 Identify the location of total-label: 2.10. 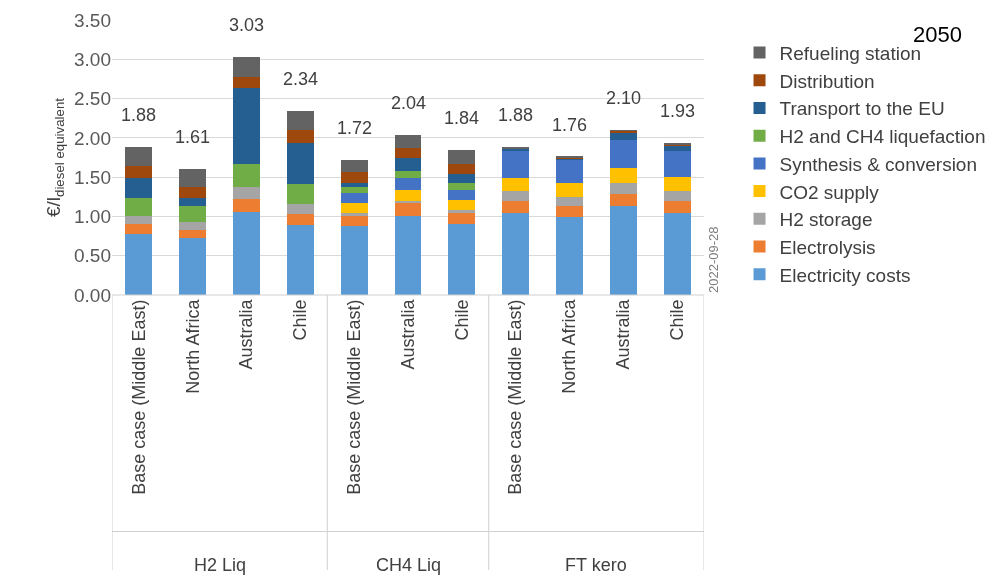
(624, 98).